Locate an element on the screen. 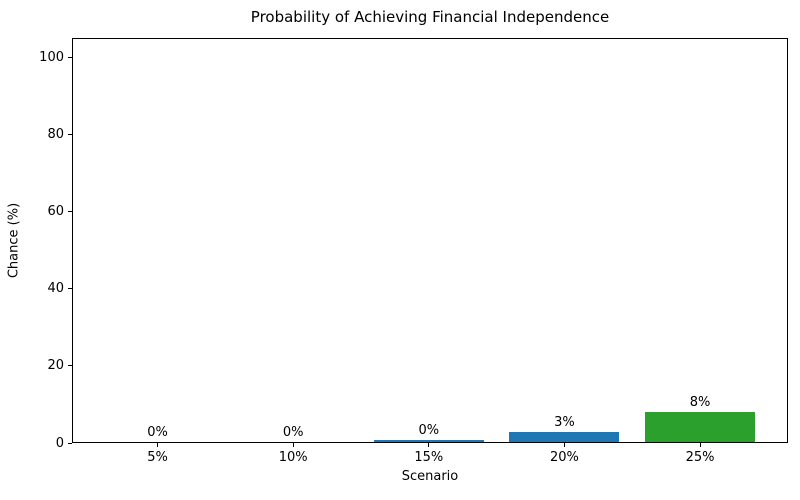 This screenshot has width=800, height=500. x-tick-label: 25% is located at coordinates (700, 457).